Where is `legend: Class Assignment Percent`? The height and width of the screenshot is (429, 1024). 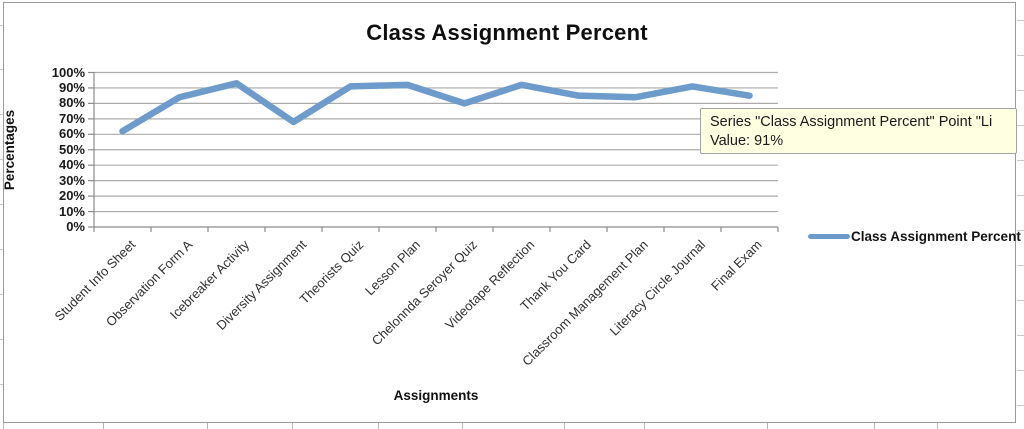
legend: Class Assignment Percent is located at coordinates (914, 236).